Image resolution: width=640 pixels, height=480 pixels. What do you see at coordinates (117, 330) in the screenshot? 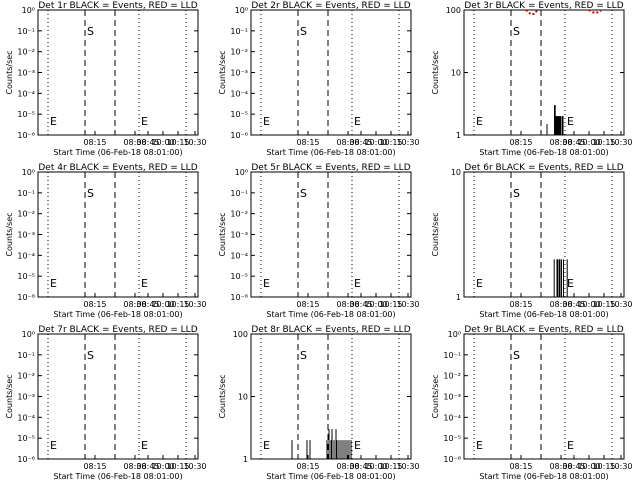
I see `chart-title: Det 7r BLACK = Events, RED = LLD` at bounding box center [117, 330].